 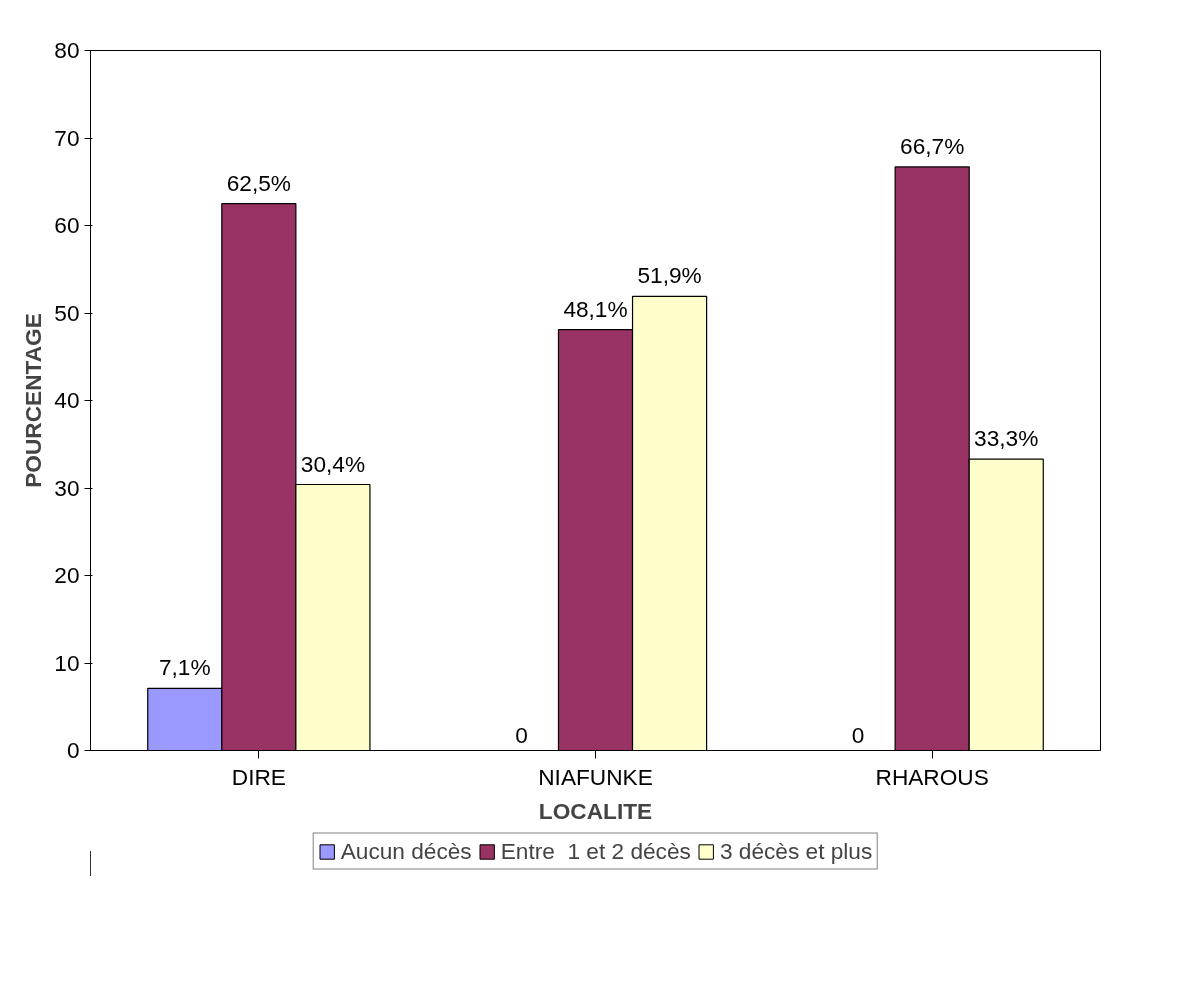 What do you see at coordinates (67, 487) in the screenshot?
I see `y-tick-label: 30` at bounding box center [67, 487].